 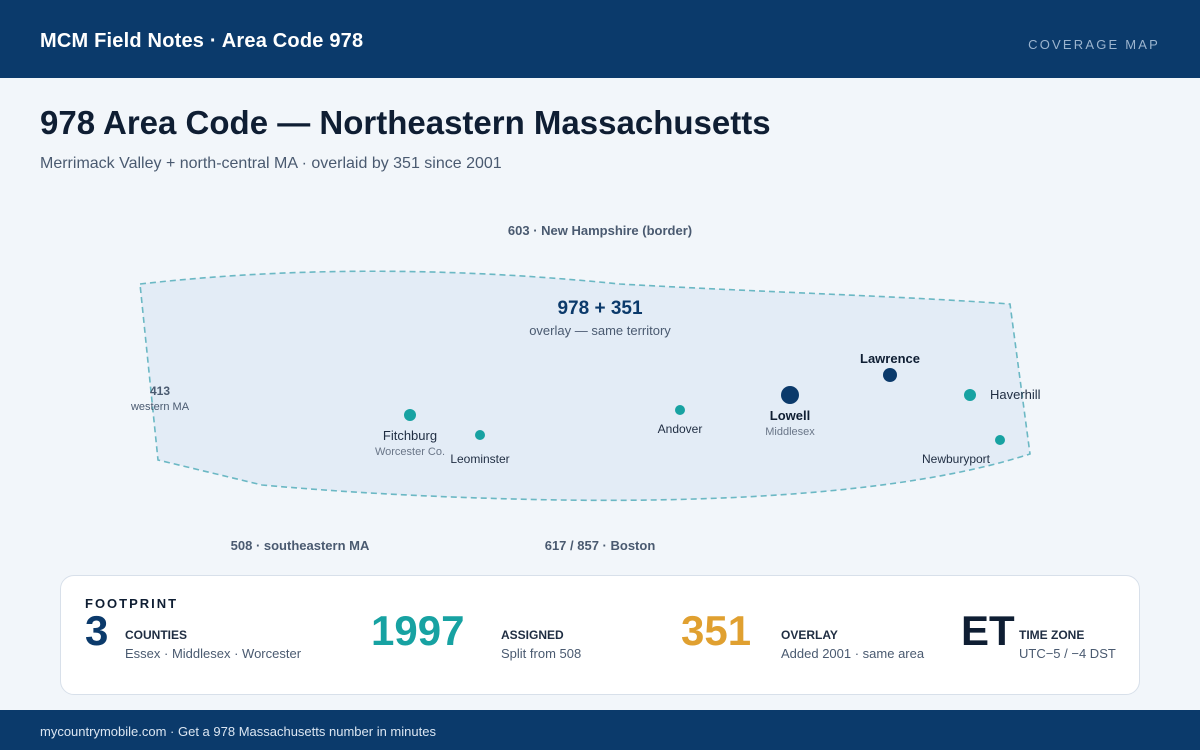 I want to click on neighbor-southwest-label: 508 · southeastern MA, so click(x=300, y=545).